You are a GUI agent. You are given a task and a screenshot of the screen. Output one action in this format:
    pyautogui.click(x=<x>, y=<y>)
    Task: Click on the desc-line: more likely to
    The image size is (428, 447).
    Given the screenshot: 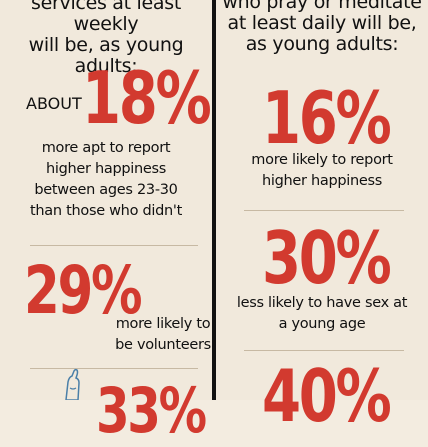 What is the action you would take?
    pyautogui.click(x=163, y=324)
    